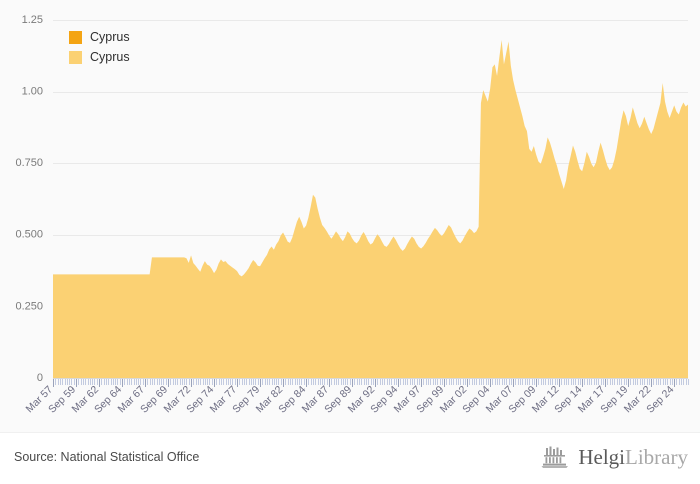 This screenshot has width=700, height=484. I want to click on y-axis-tick-label: 0.500, so click(29, 235).